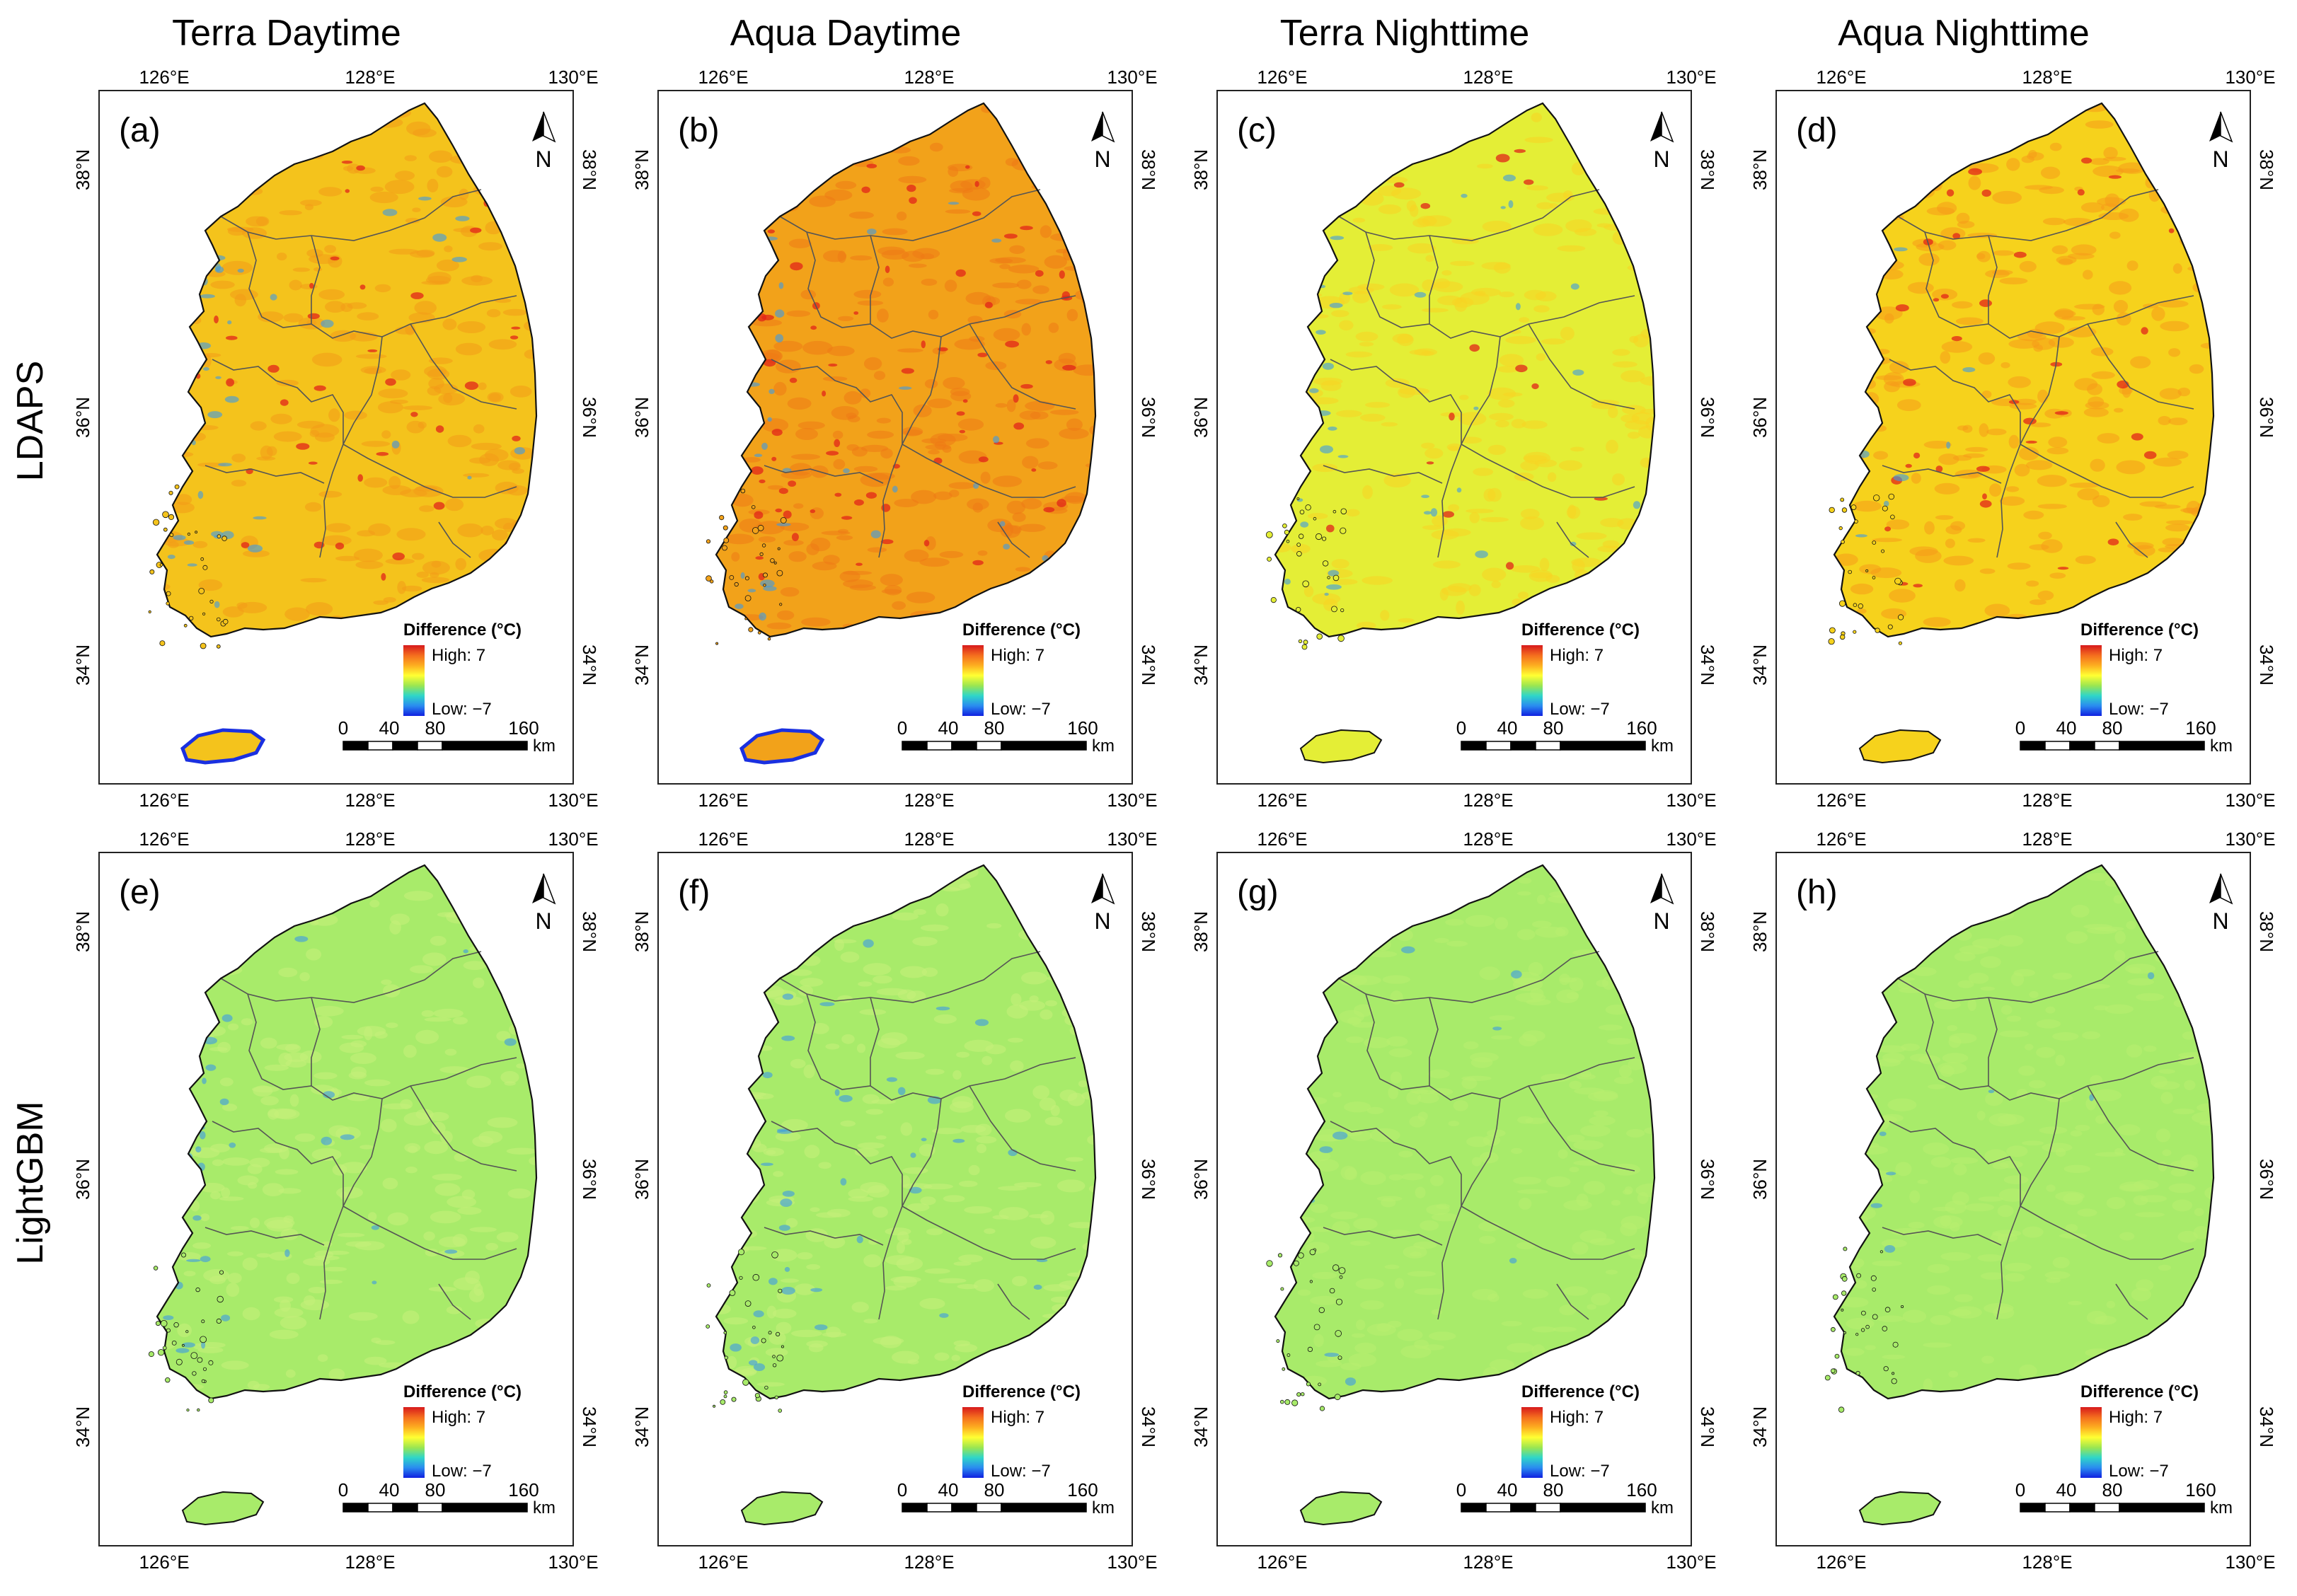  Describe the element at coordinates (523, 1489) in the screenshot. I see `scale-tick: 160` at that location.